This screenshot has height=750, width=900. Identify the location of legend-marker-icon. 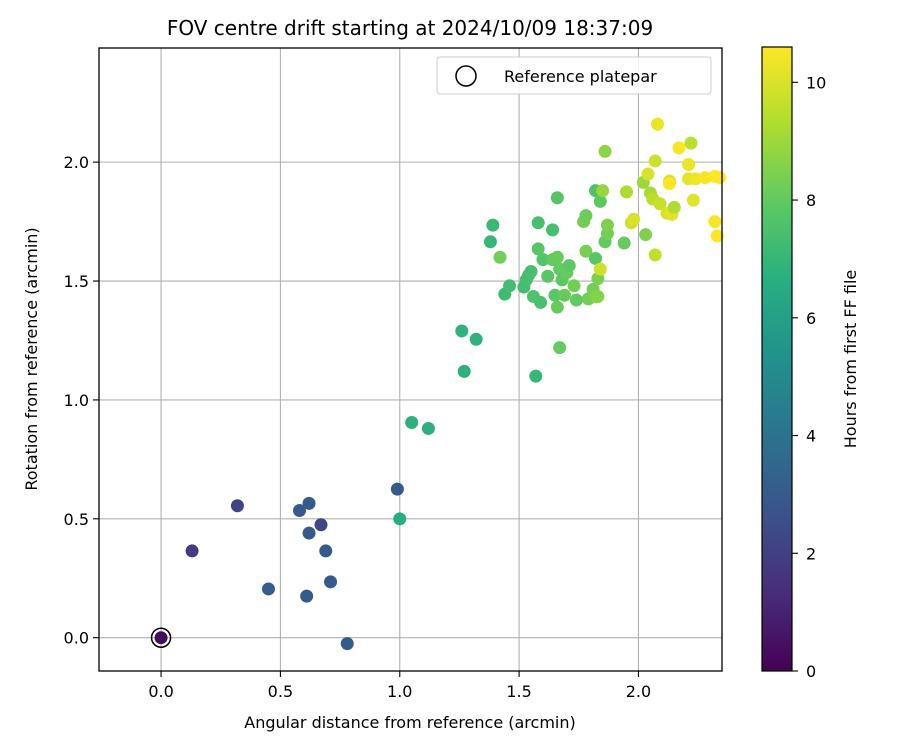
(466, 76).